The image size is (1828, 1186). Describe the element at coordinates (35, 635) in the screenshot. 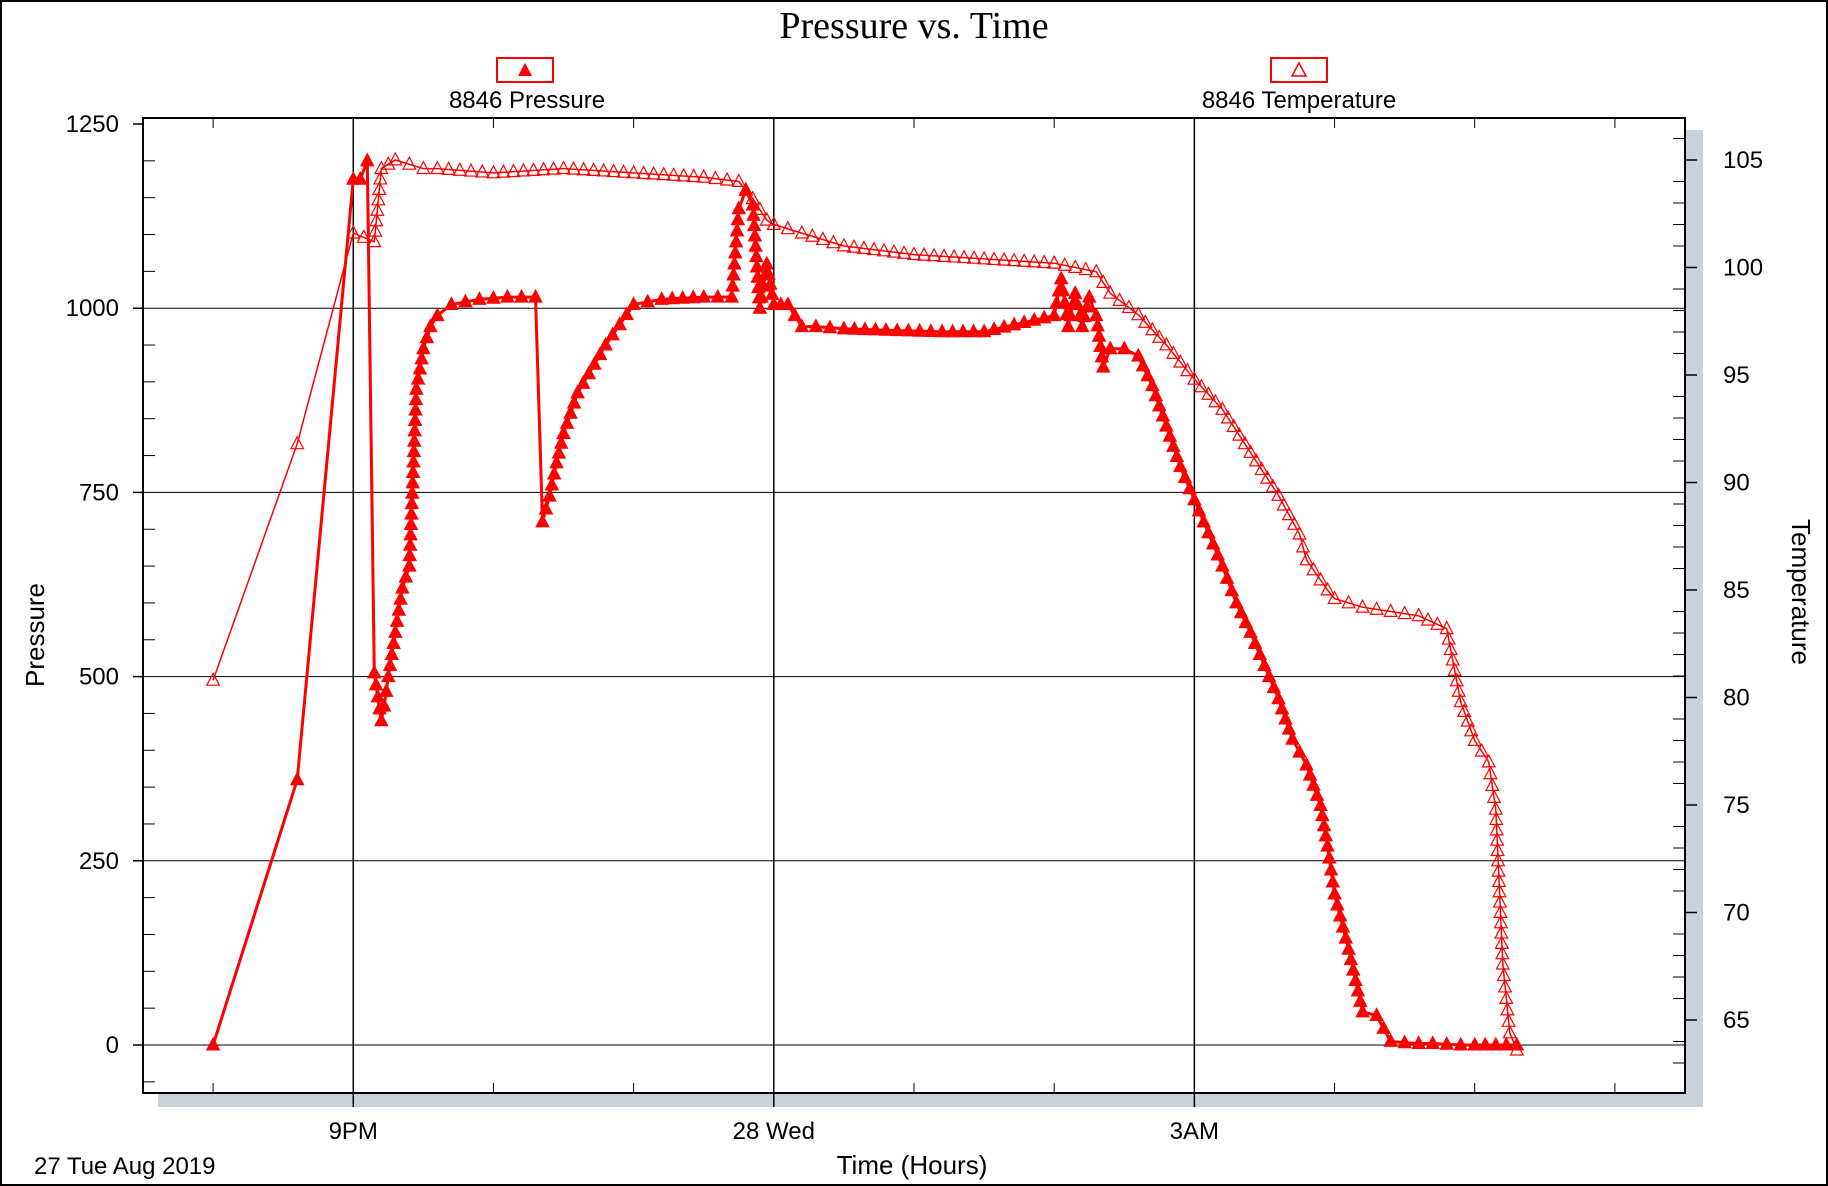

I see `y-axis-label: Pressure` at that location.